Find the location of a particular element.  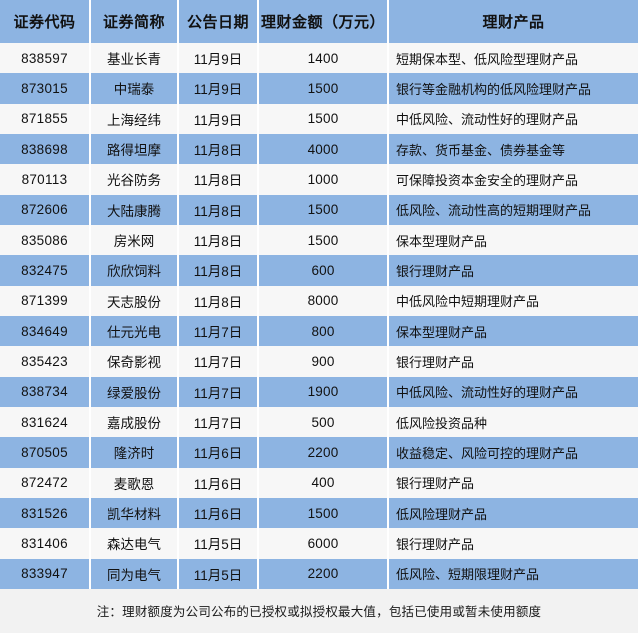

table-row: 831406 森达电气 11月5日 6000 银行理财产品 is located at coordinates (319, 543).